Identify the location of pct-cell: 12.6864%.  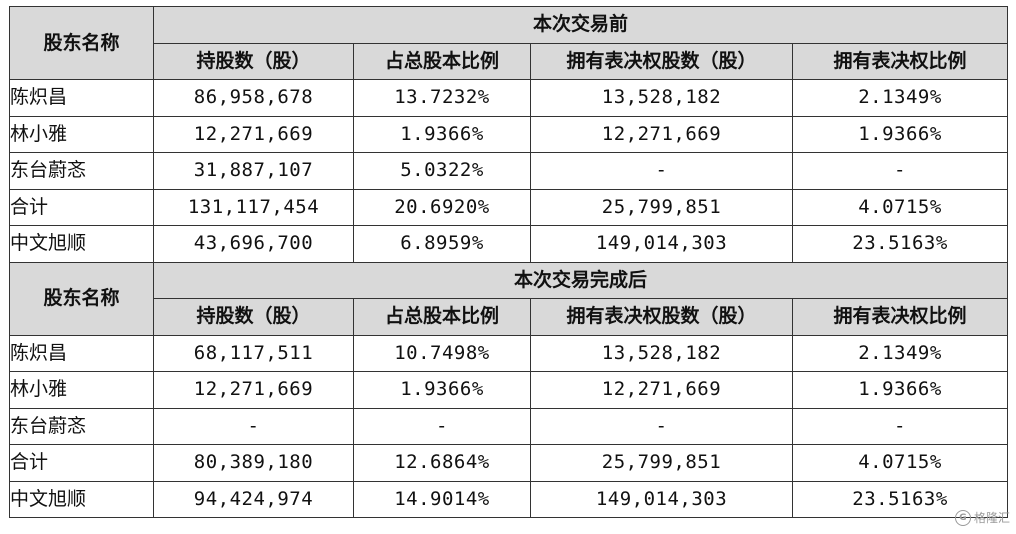
(442, 463).